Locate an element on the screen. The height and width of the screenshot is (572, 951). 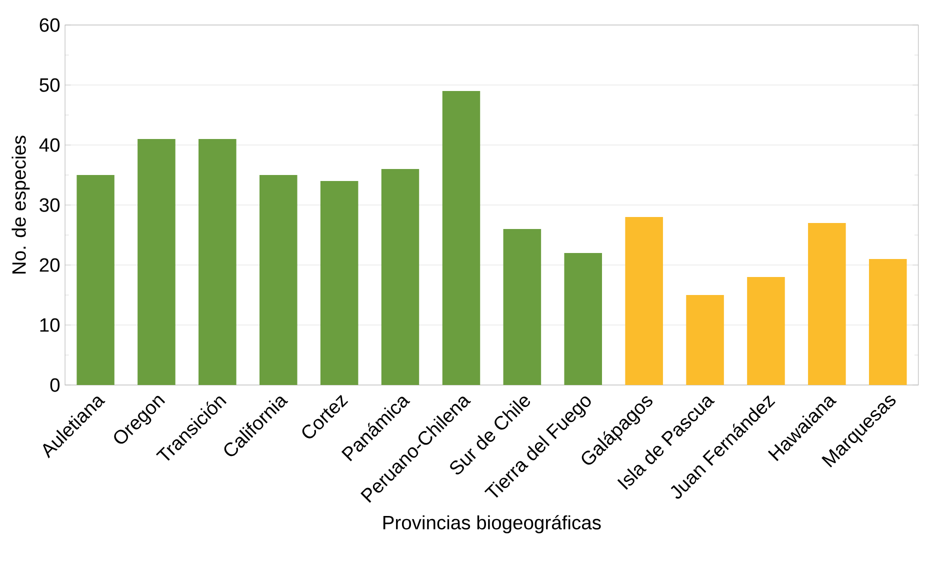
y-tick-label: 10 is located at coordinates (50, 325).